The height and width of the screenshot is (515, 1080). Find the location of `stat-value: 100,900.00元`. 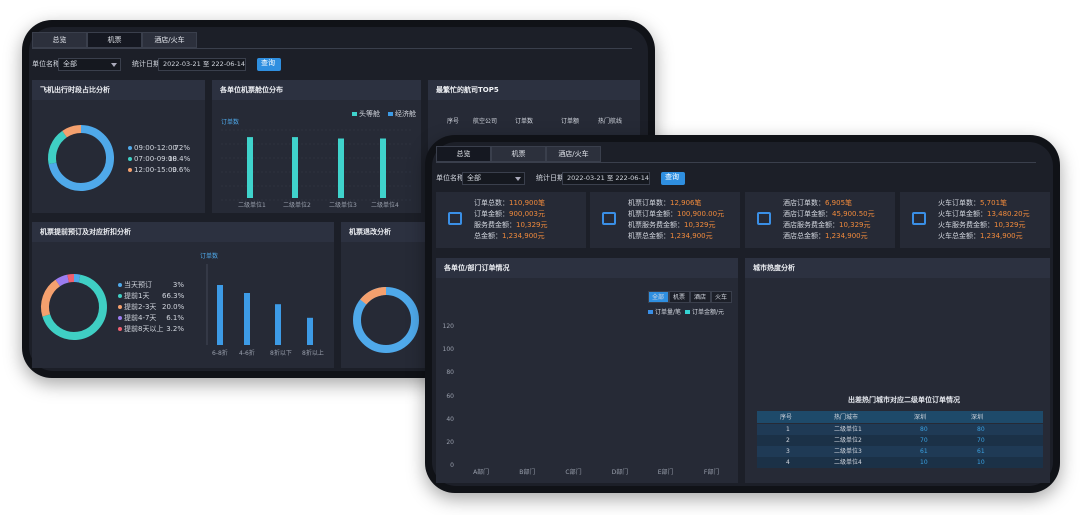

stat-value: 100,900.00元 is located at coordinates (701, 214).